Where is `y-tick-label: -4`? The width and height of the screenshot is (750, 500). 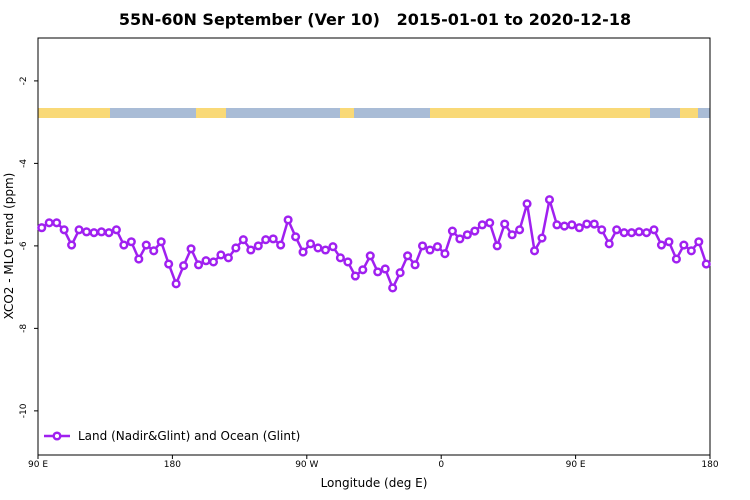 y-tick-label: -4 is located at coordinates (24, 163).